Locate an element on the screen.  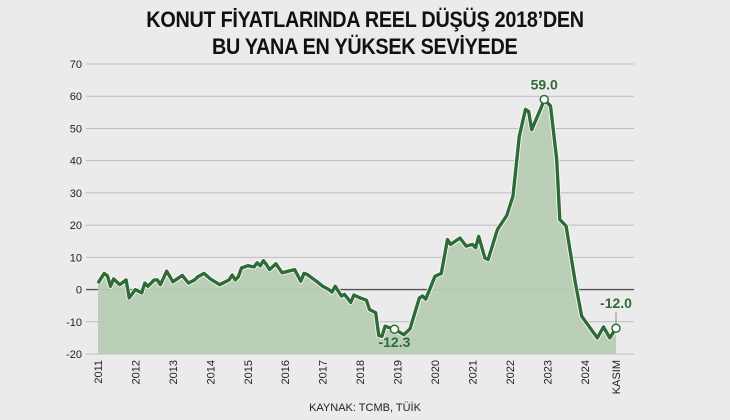
y-tick-label: 50 is located at coordinates (76, 129).